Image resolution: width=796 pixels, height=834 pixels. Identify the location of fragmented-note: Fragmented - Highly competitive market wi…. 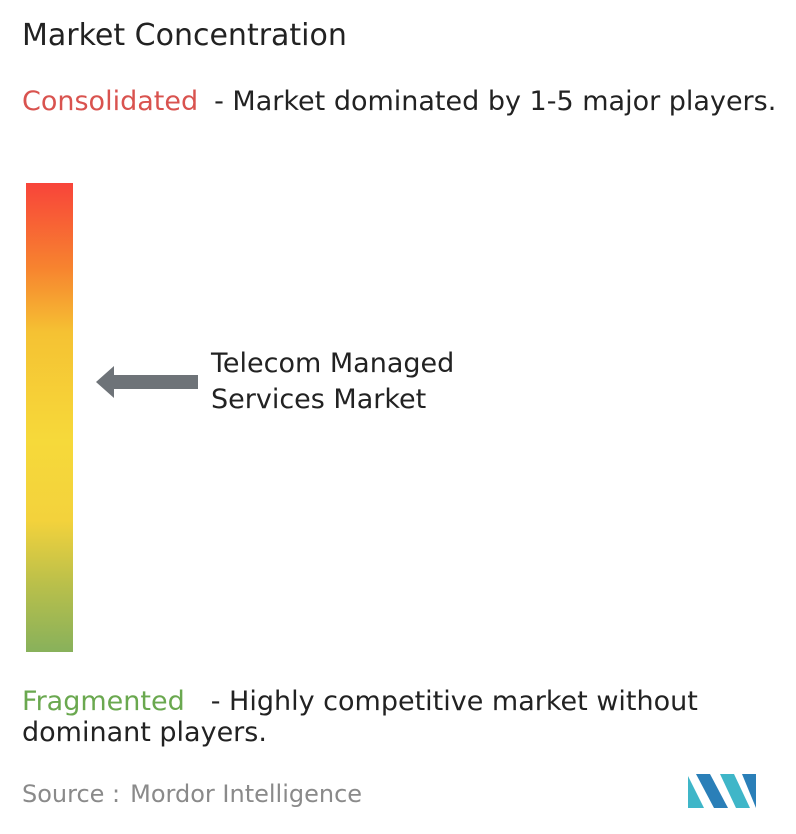
(404, 717).